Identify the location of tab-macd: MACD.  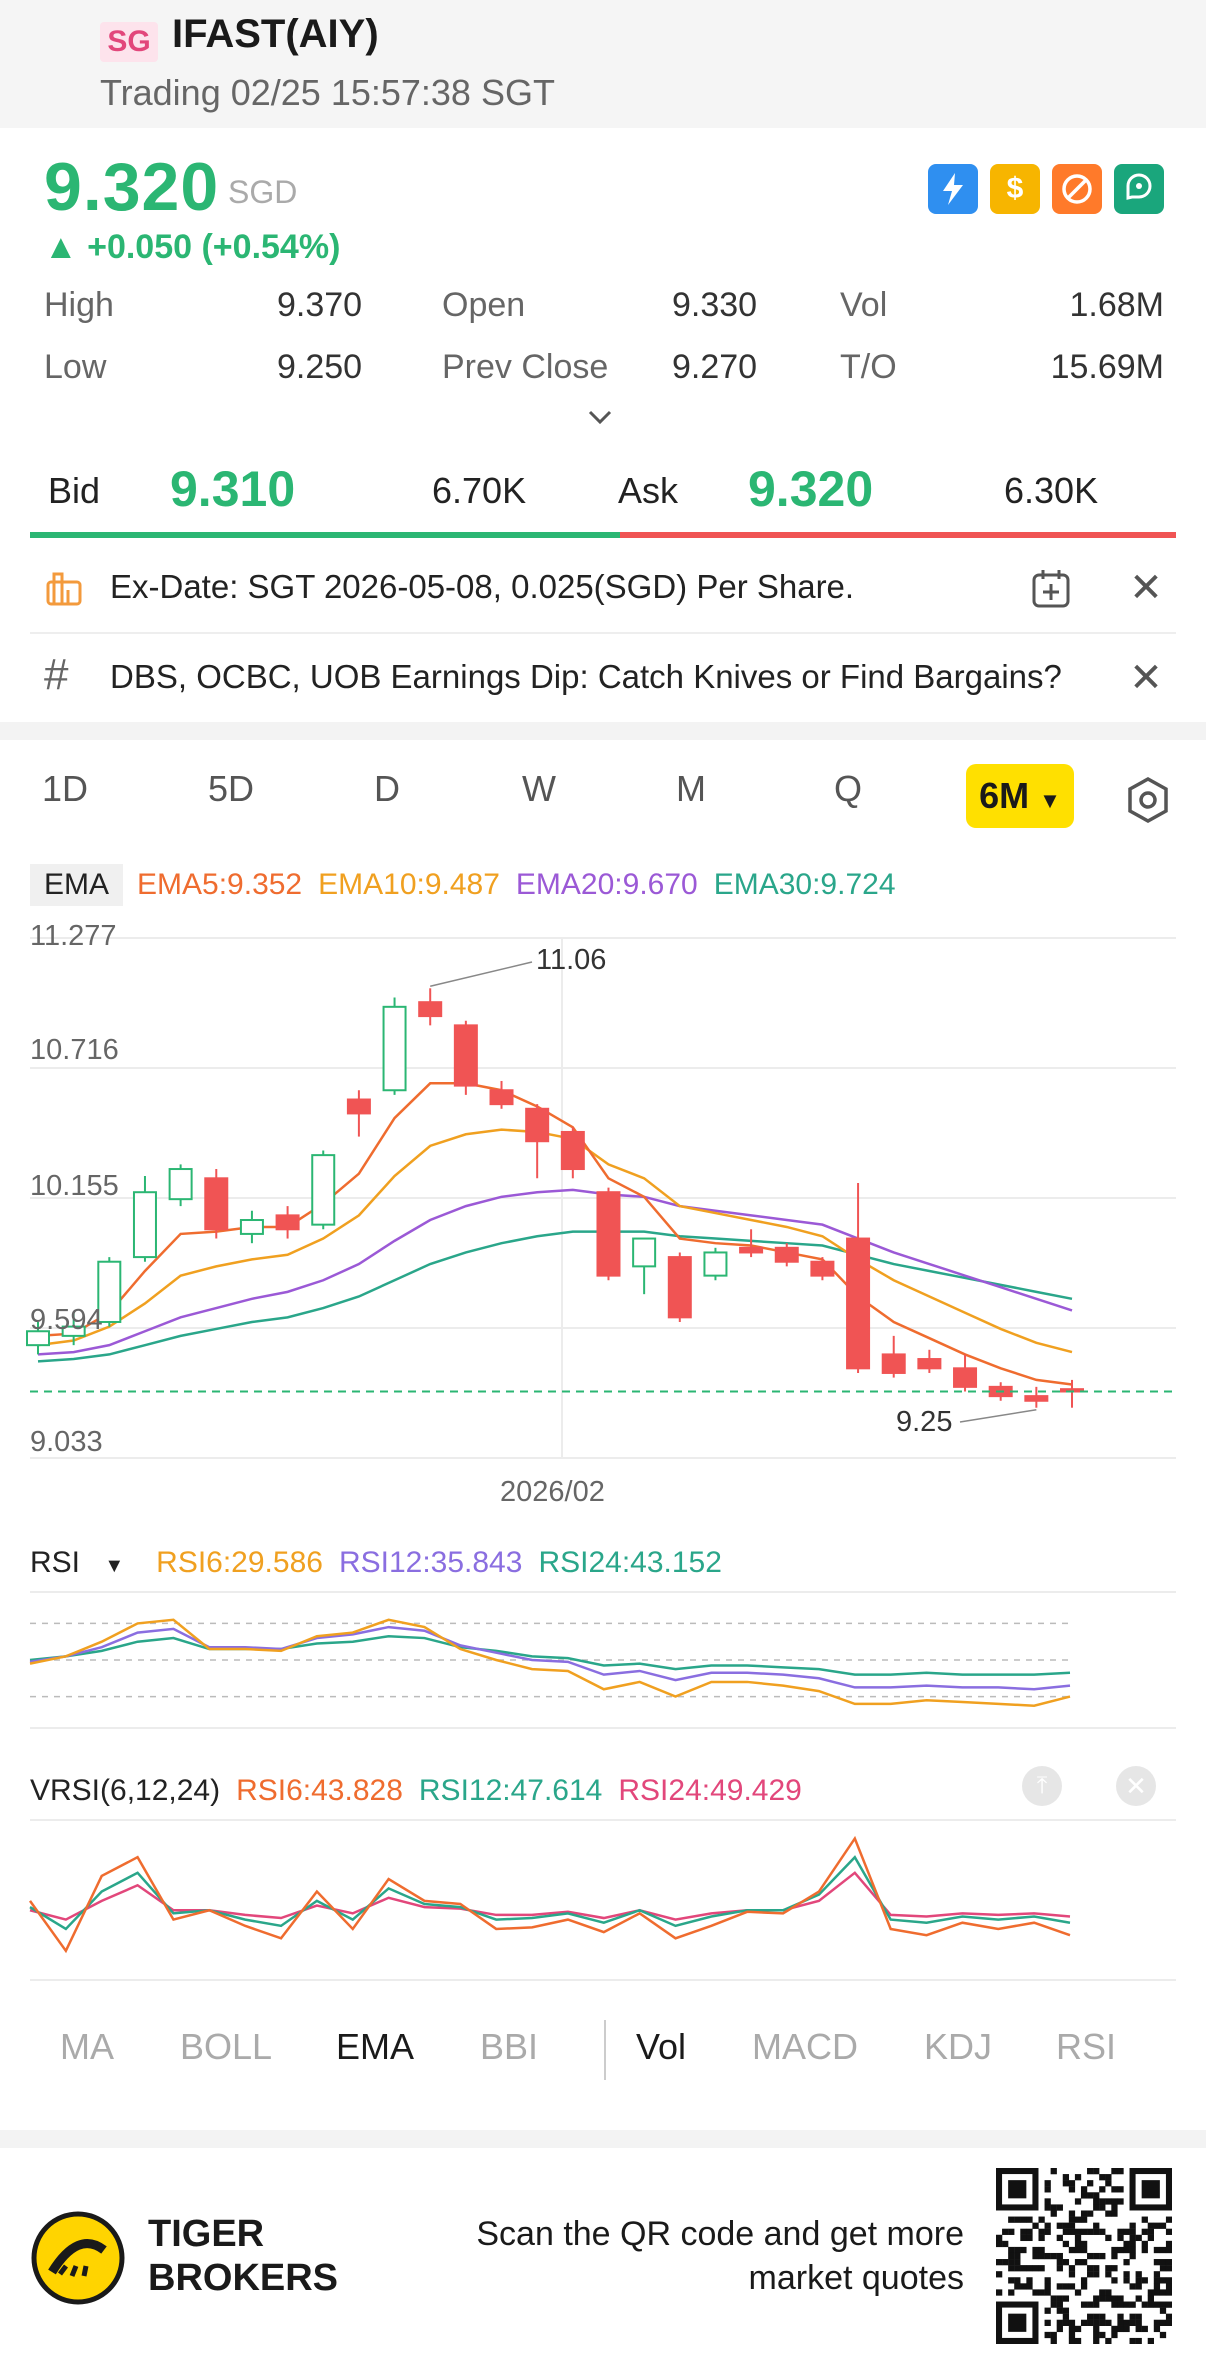
(805, 2046).